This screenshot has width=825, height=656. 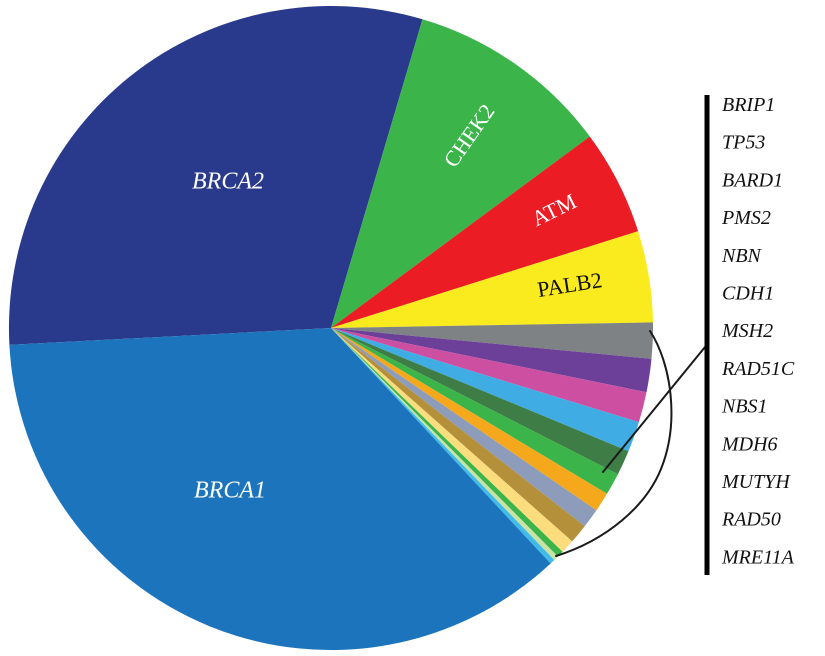 I want to click on legend-item-rad50: RAD50, so click(x=751, y=520).